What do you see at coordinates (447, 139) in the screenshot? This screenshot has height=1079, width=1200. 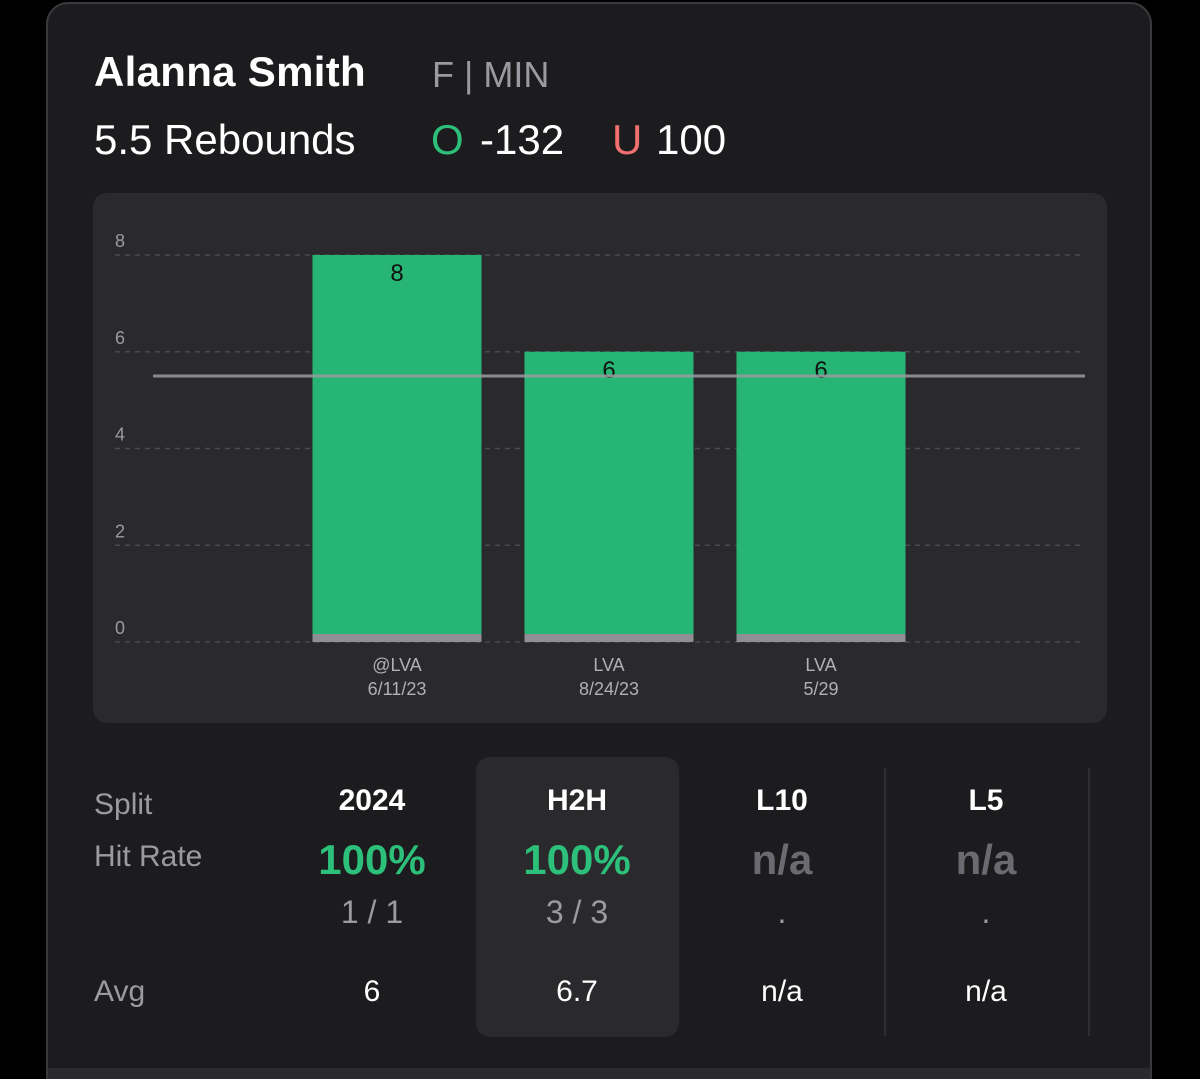 I see `over-indicator: O` at bounding box center [447, 139].